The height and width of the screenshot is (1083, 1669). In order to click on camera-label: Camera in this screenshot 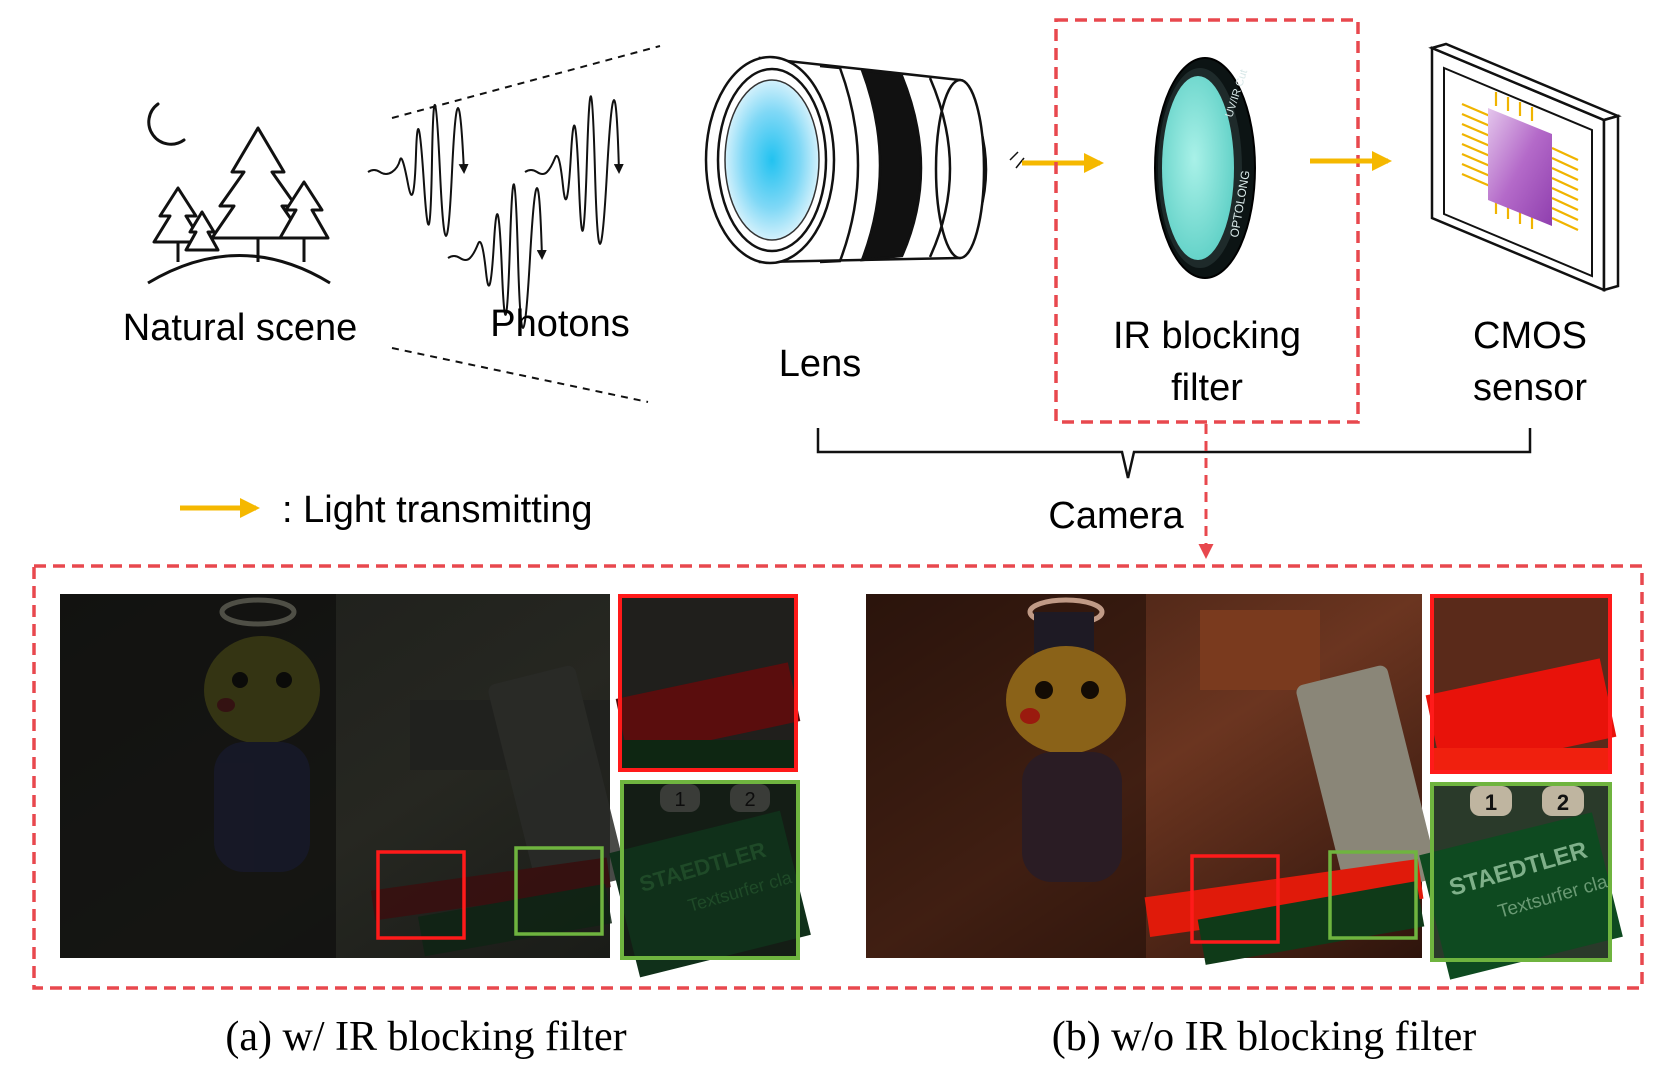, I will do `click(1116, 516)`.